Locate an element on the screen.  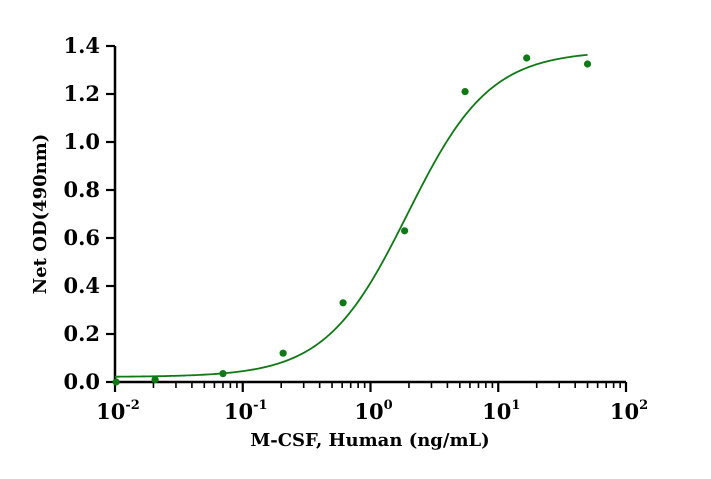
x-tick-exponent: -1 is located at coordinates (260, 405).